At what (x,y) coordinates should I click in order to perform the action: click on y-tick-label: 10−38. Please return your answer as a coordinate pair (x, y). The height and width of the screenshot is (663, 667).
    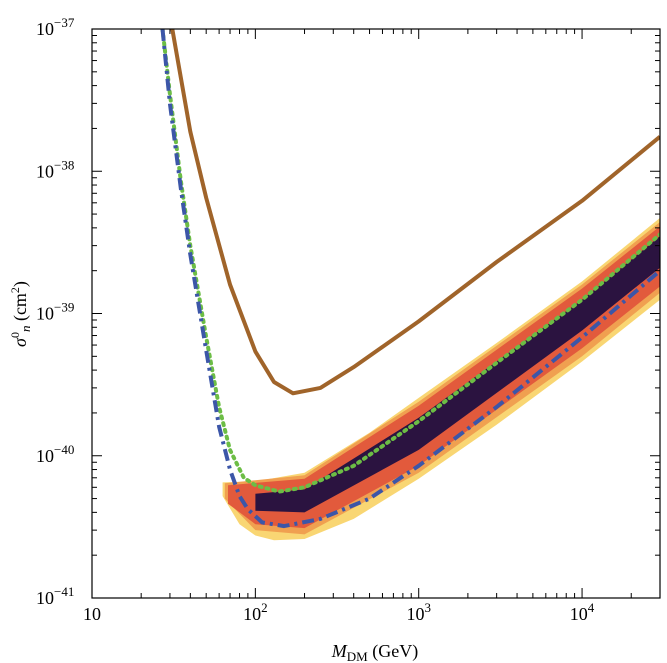
    Looking at the image, I should click on (55, 169).